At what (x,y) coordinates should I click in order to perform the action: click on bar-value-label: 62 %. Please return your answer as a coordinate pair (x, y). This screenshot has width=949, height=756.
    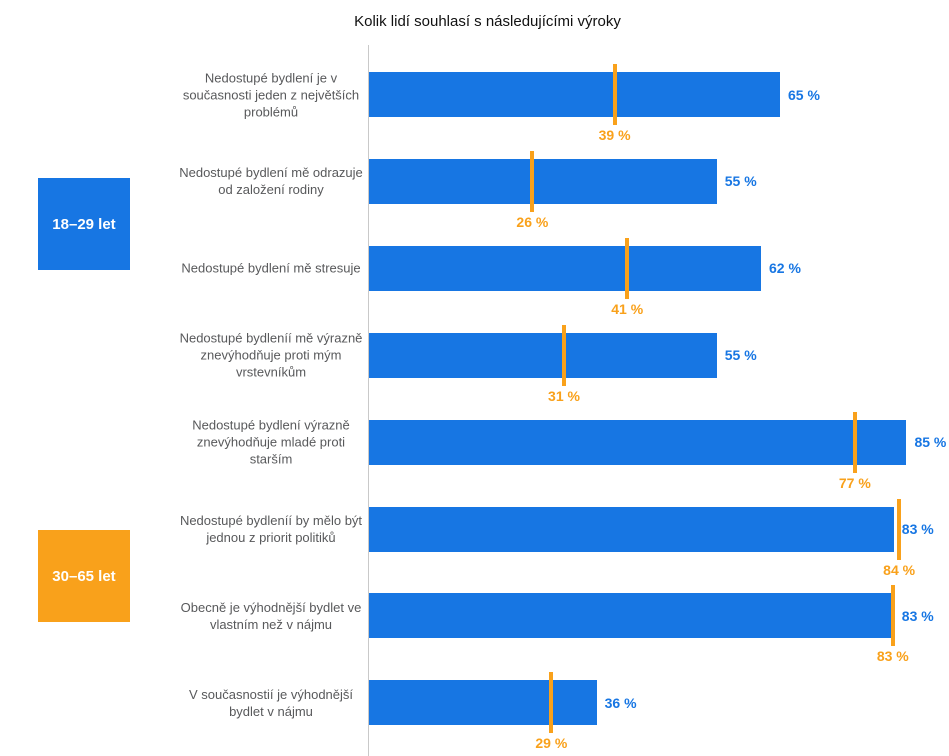
    Looking at the image, I should click on (785, 268).